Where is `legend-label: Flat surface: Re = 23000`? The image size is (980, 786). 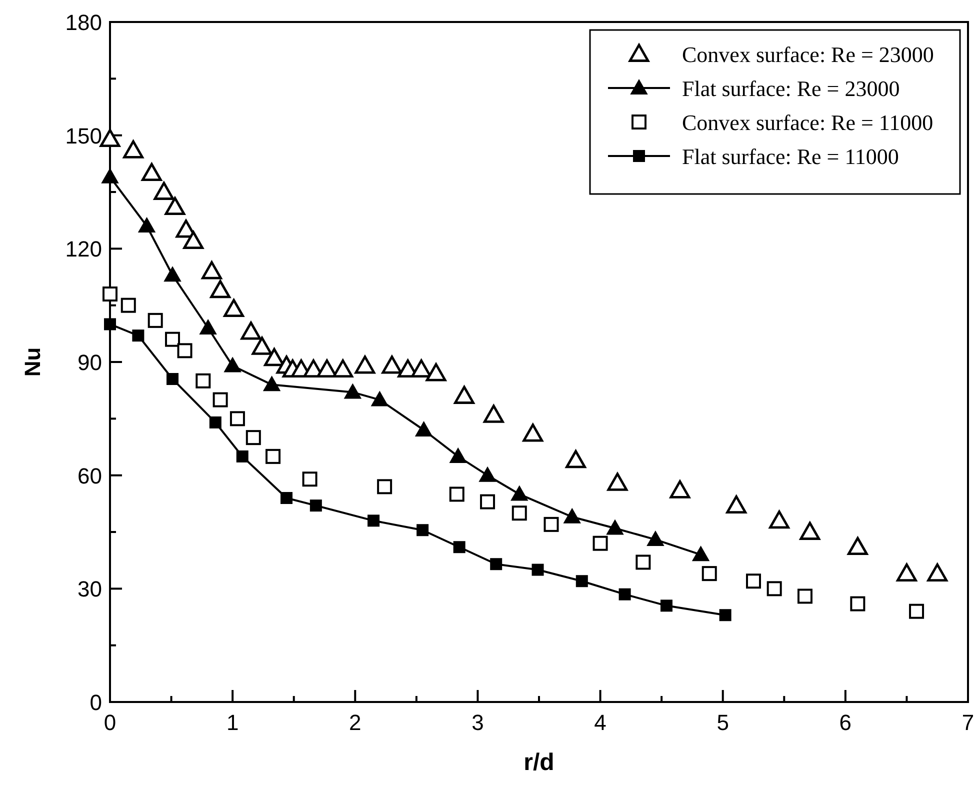 legend-label: Flat surface: Re = 23000 is located at coordinates (791, 88).